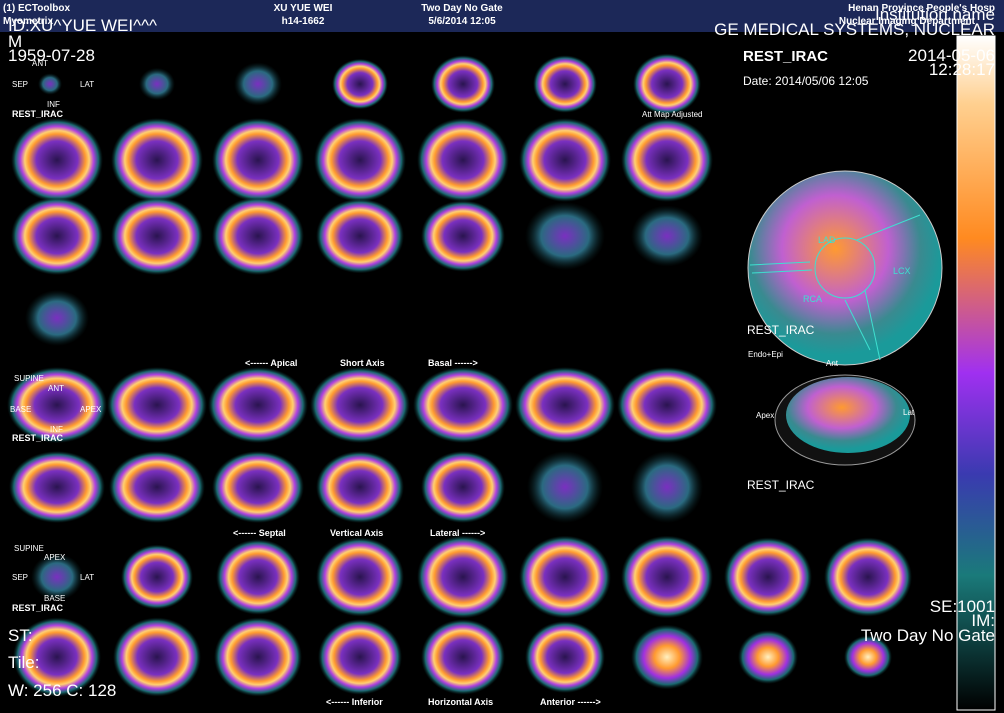 The image size is (1004, 713). I want to click on polar-label: LAD, so click(827, 240).